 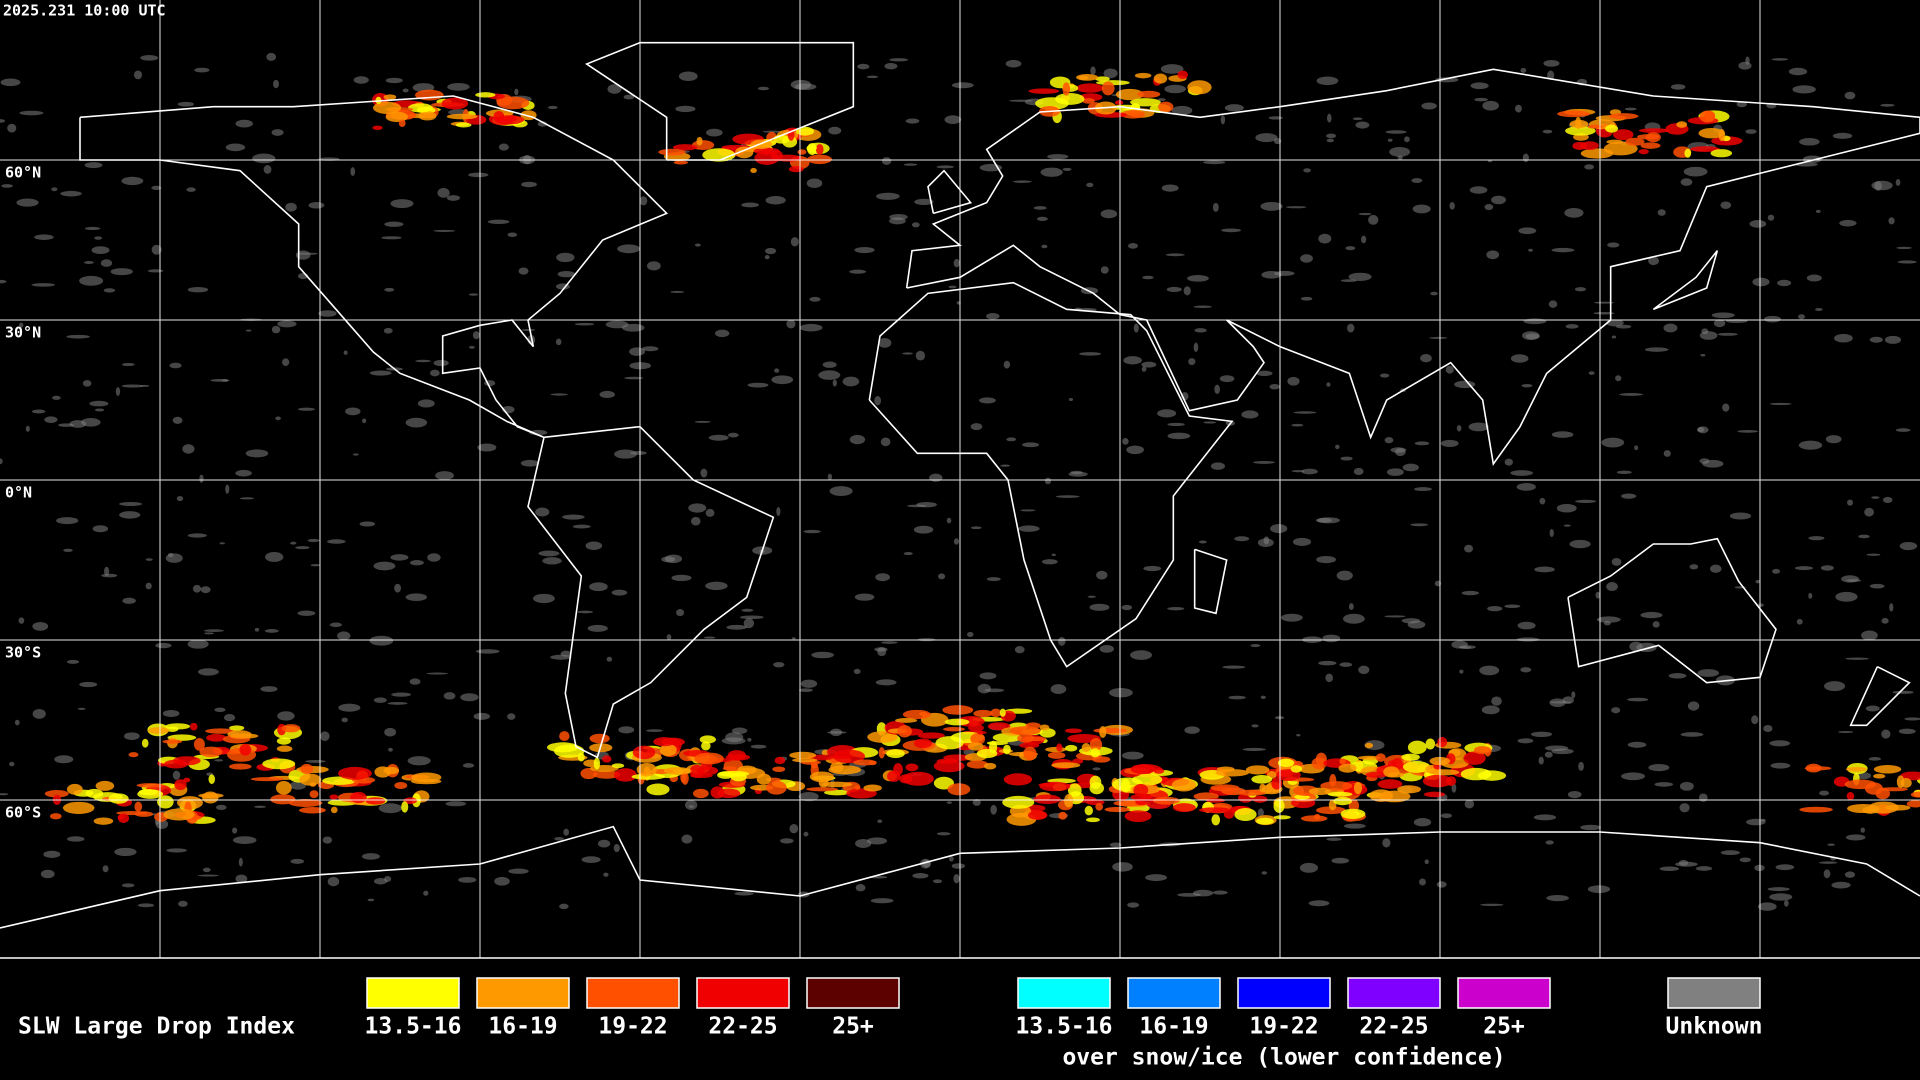 I want to click on legend-label: 19-22, so click(x=632, y=1027).